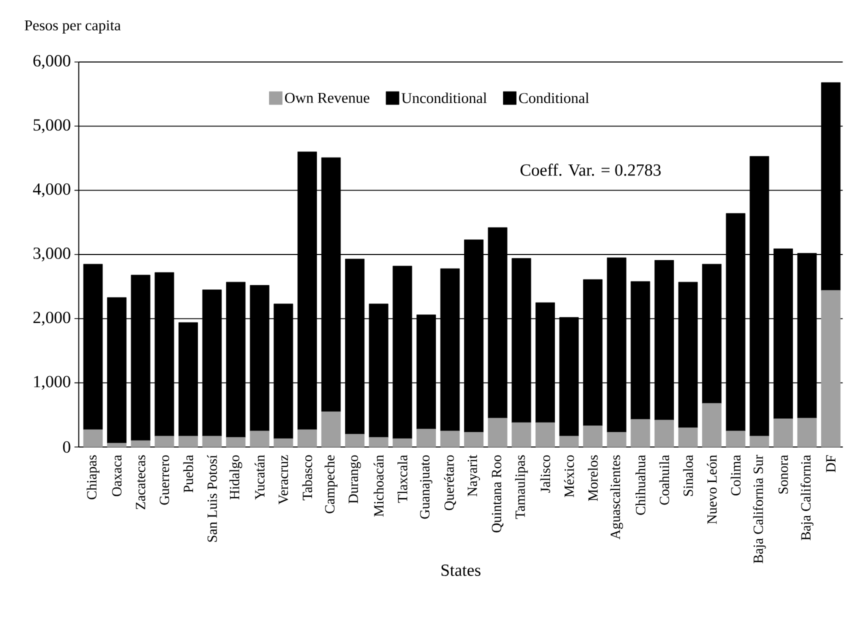  What do you see at coordinates (711, 489) in the screenshot?
I see `x-tick-label: Nuevo León` at bounding box center [711, 489].